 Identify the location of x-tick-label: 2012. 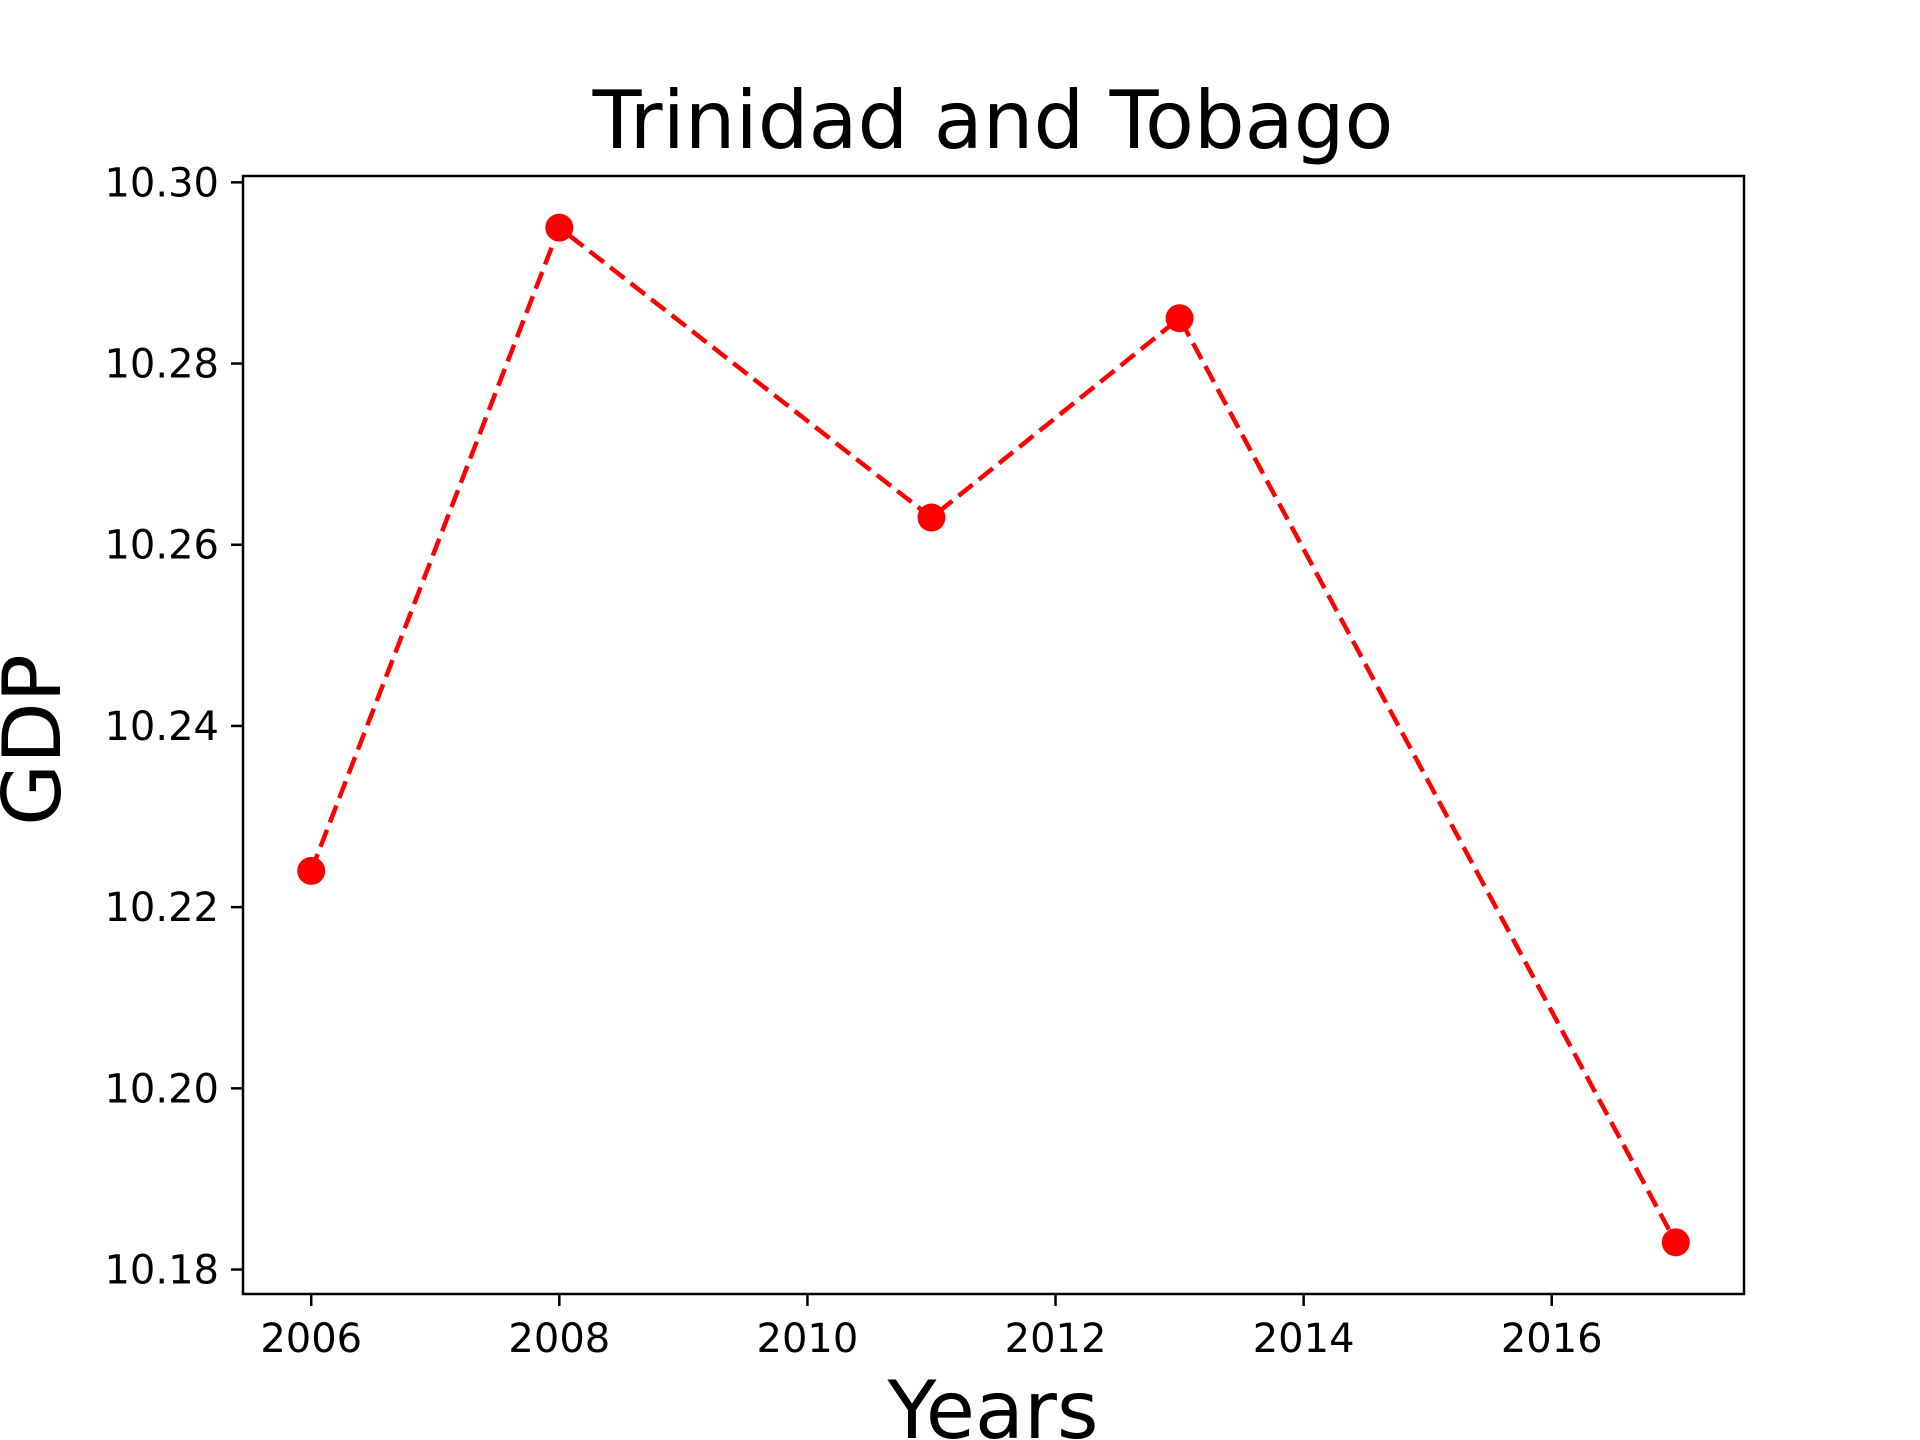
(1056, 1339).